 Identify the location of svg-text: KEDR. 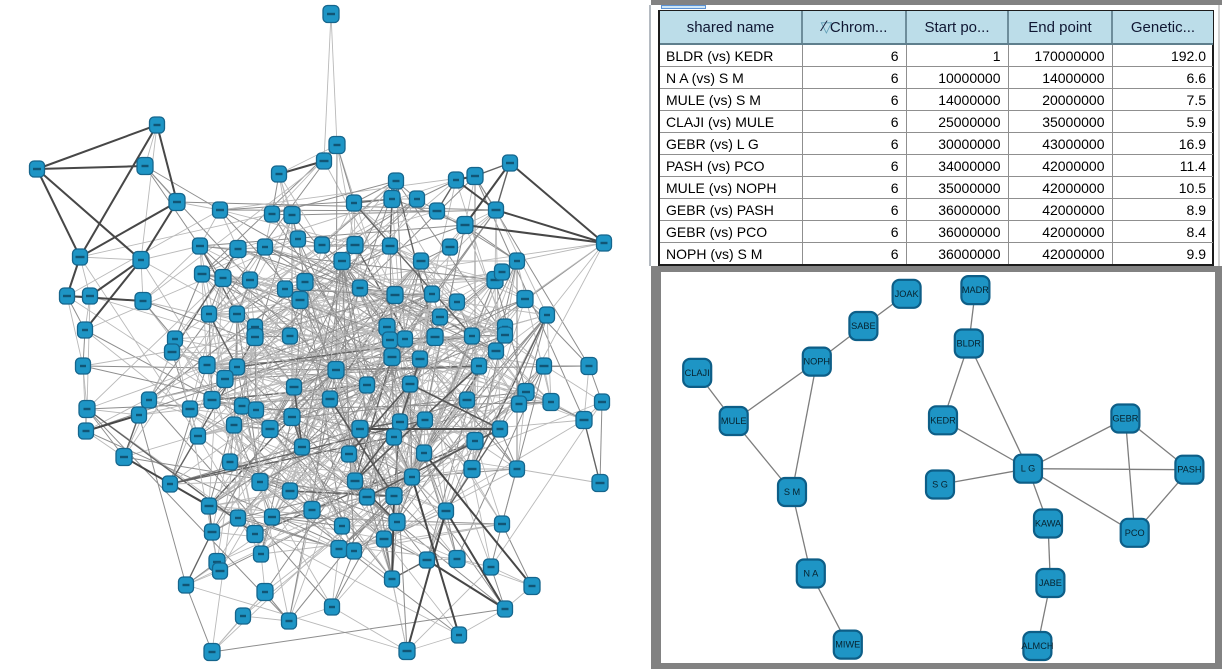
(943, 420).